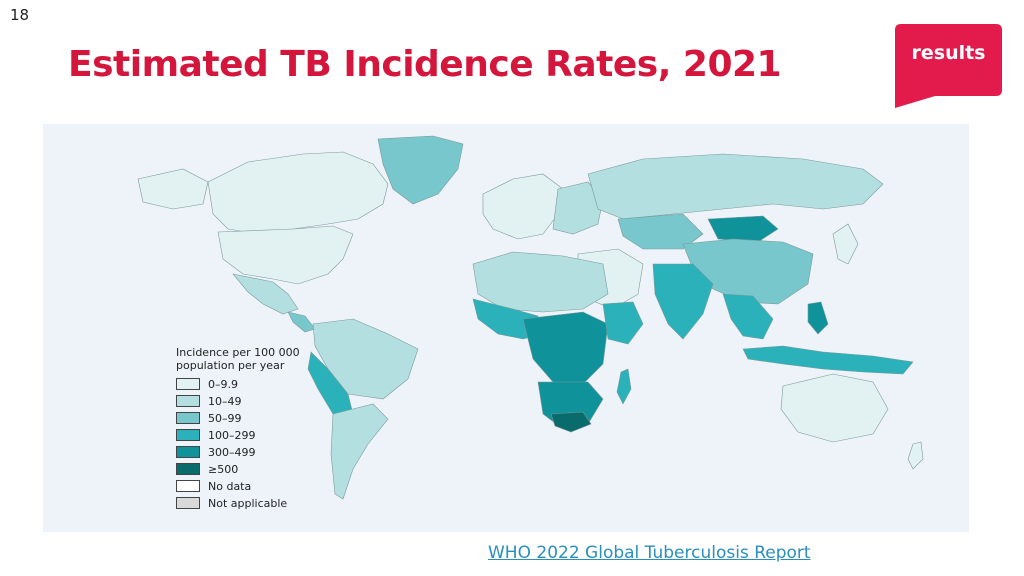  Describe the element at coordinates (420, 170) in the screenshot. I see `region-greenland` at that location.